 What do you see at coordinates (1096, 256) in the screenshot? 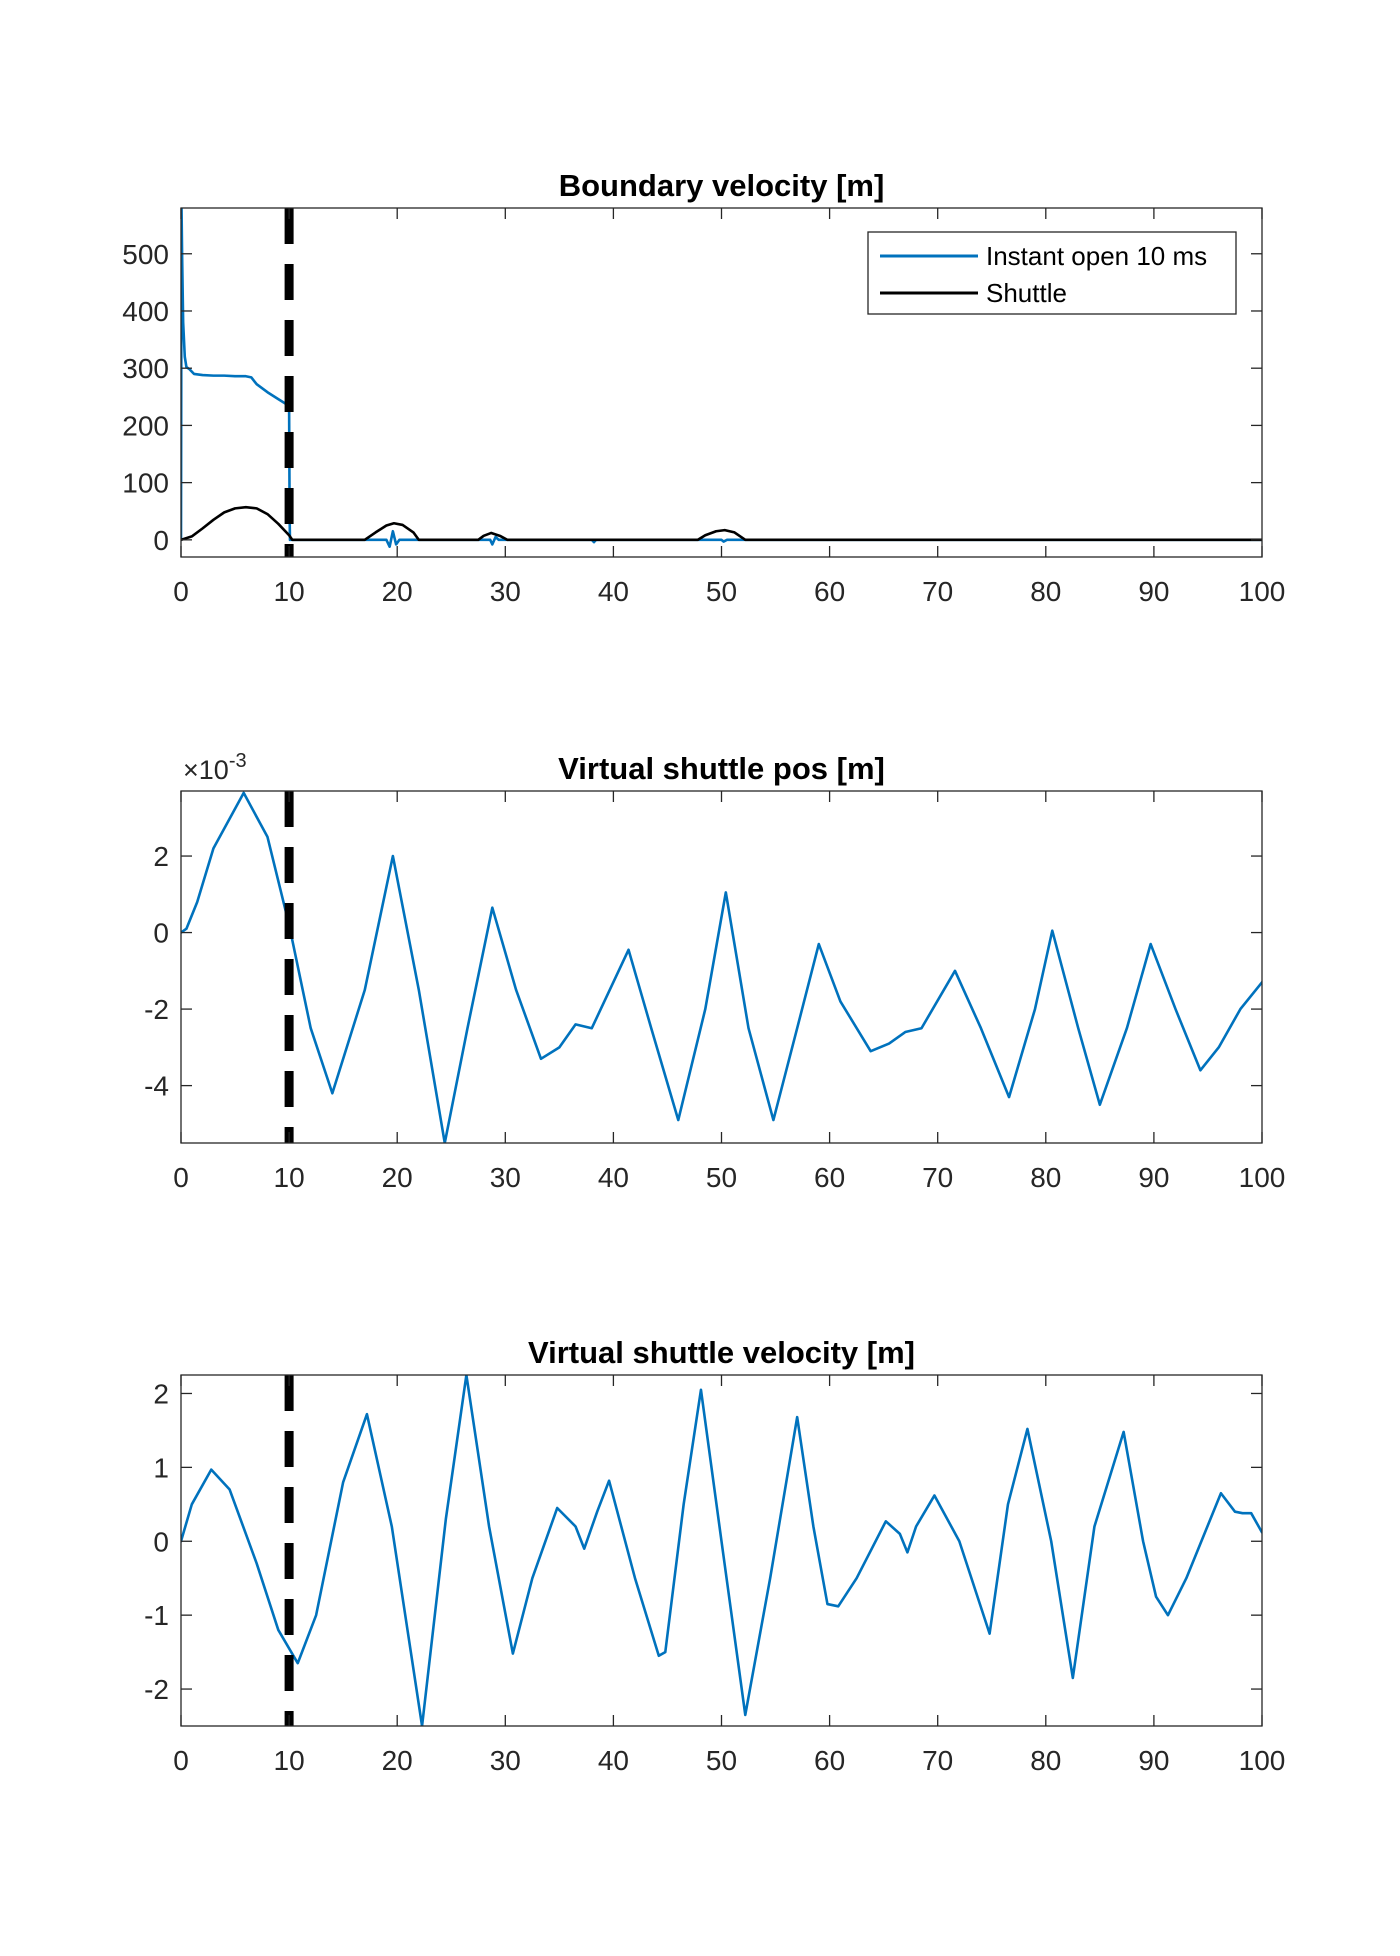
I see `legend-entry-instant-open-10-ms: Instant open 10 ms` at bounding box center [1096, 256].